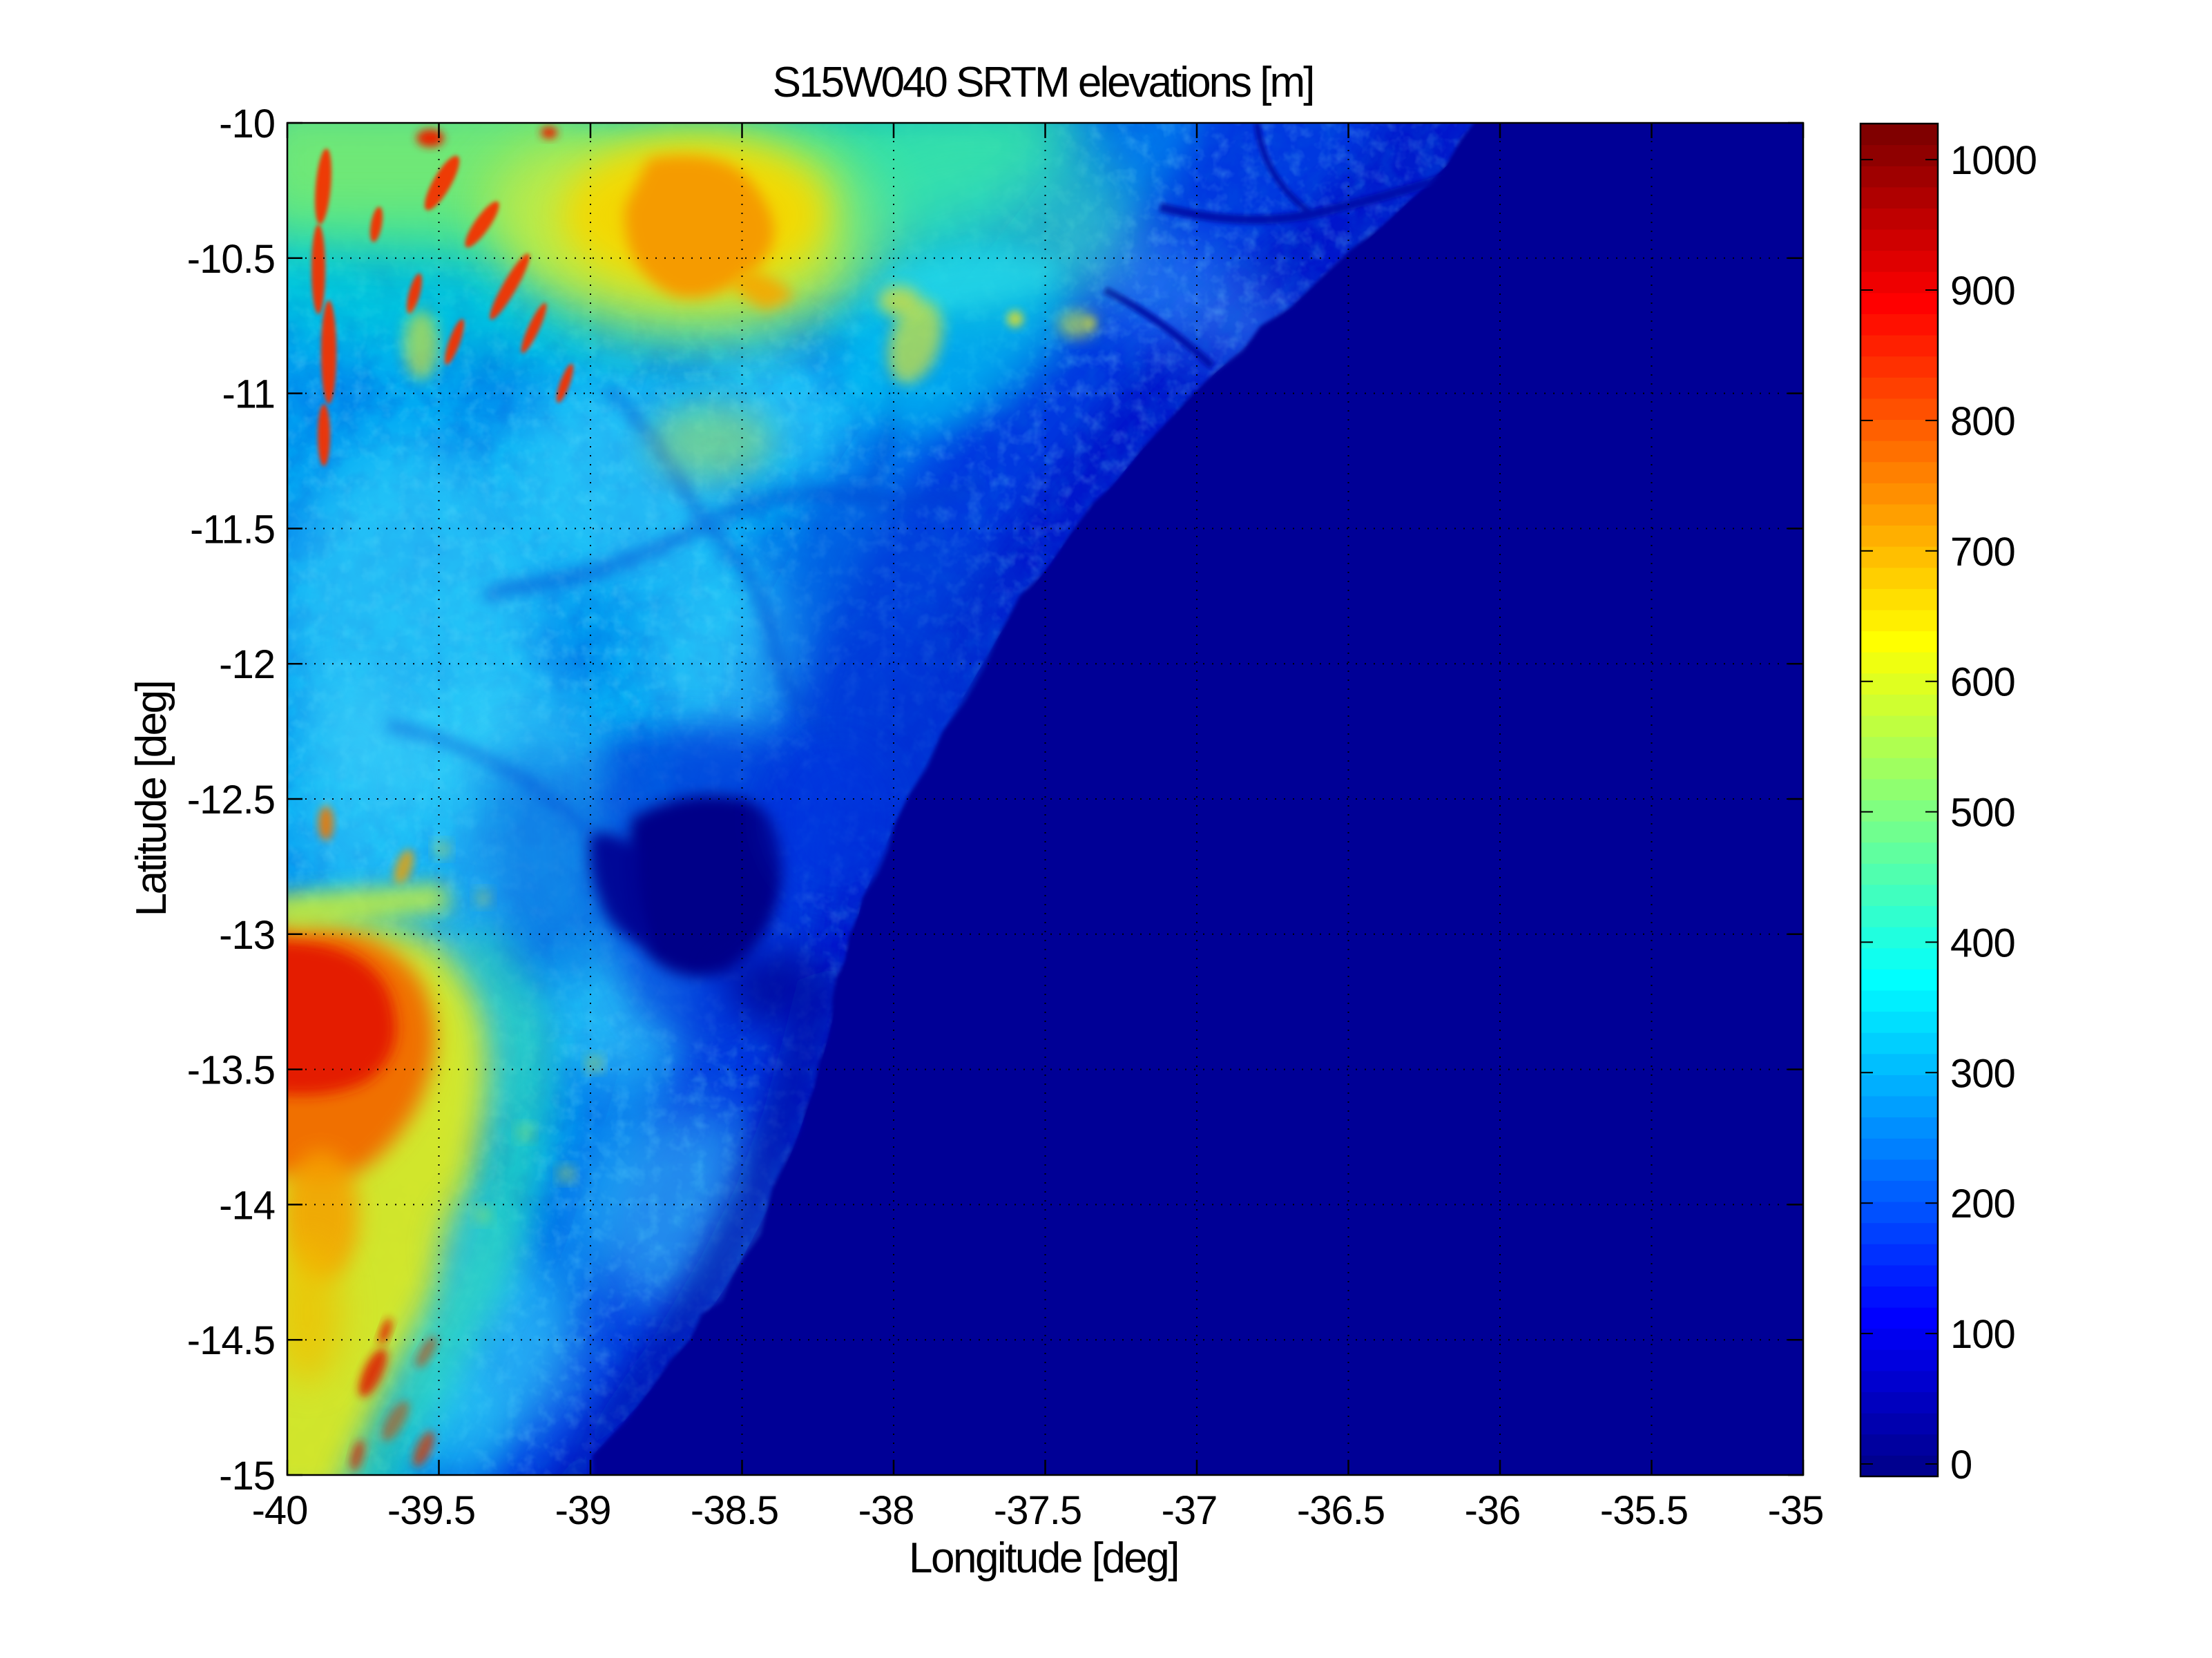  What do you see at coordinates (1493, 1510) in the screenshot?
I see `svg-text: -36` at bounding box center [1493, 1510].